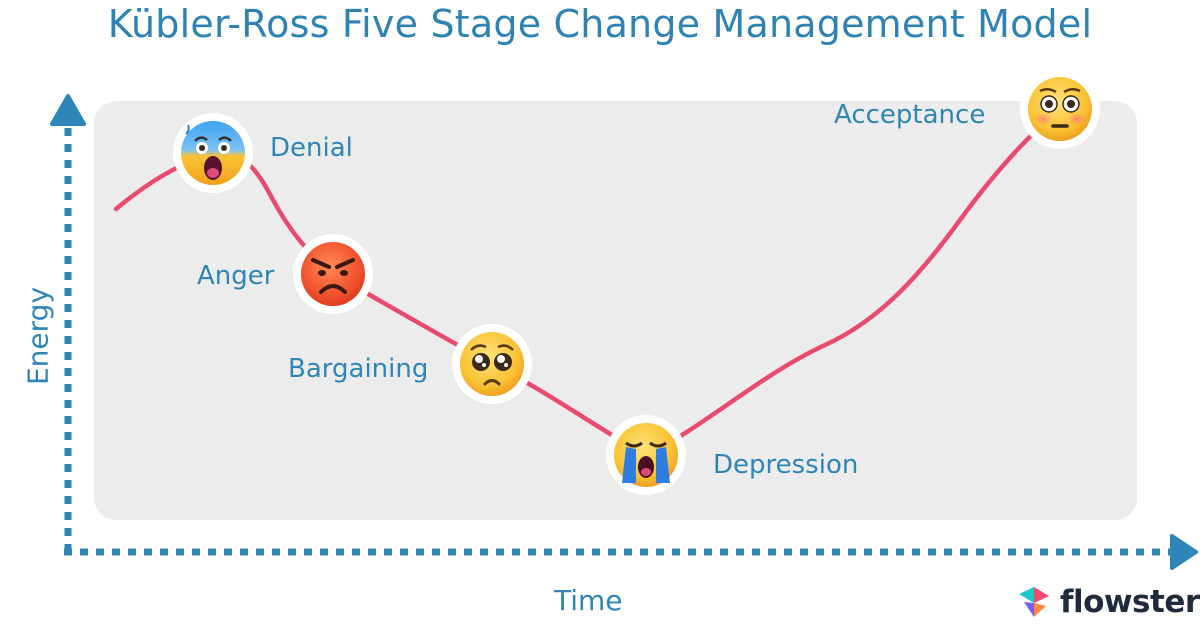 This screenshot has height=630, width=1200. What do you see at coordinates (588, 600) in the screenshot?
I see `x-axis-label: Time` at bounding box center [588, 600].